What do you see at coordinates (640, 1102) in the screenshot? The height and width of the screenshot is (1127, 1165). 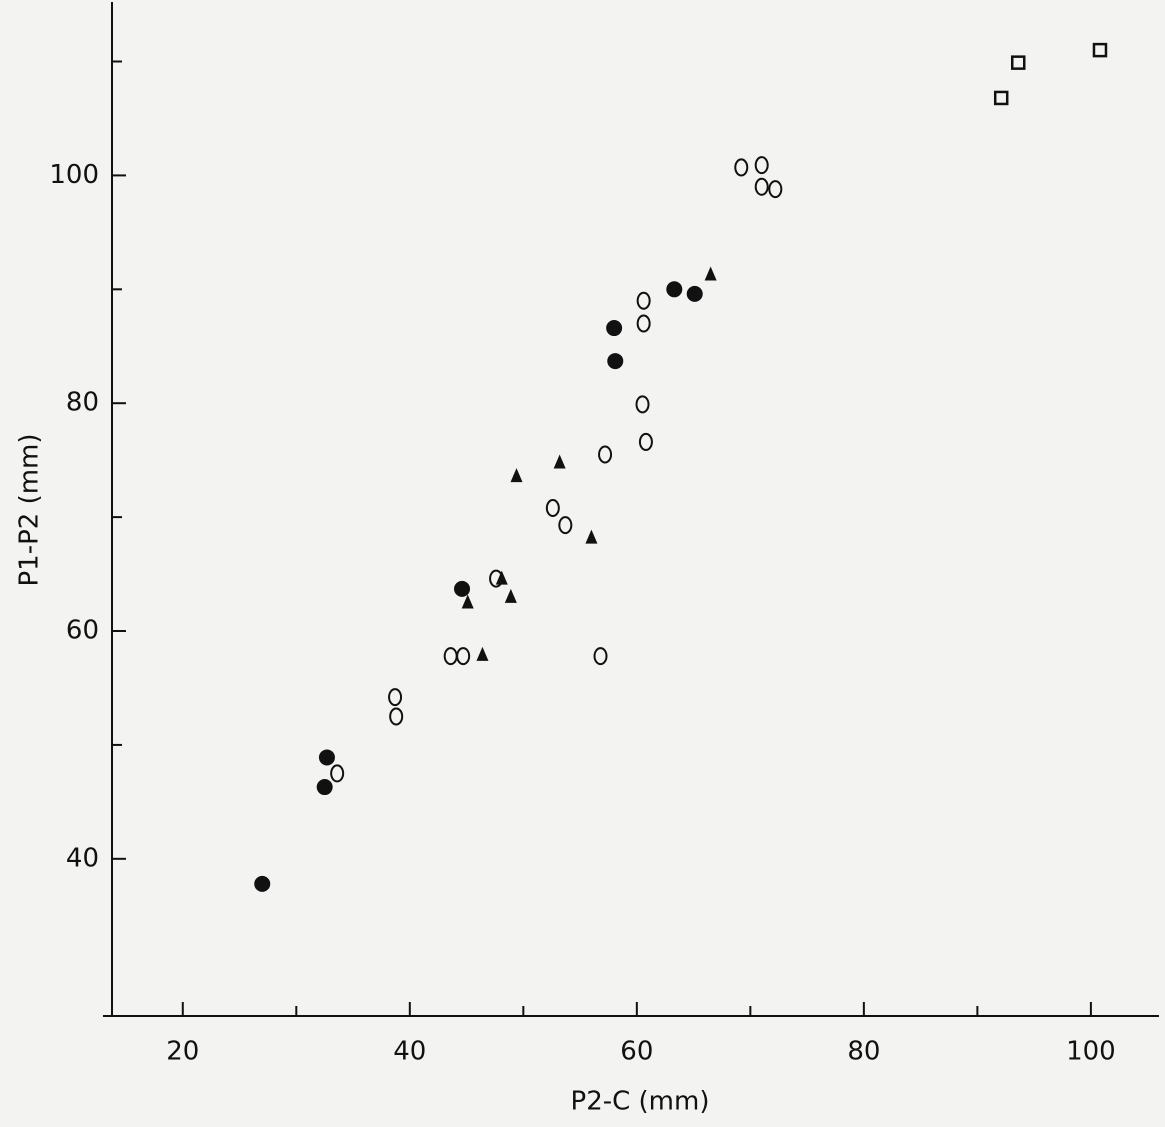 I see `x-axis-title: P2-C (mm)` at bounding box center [640, 1102].